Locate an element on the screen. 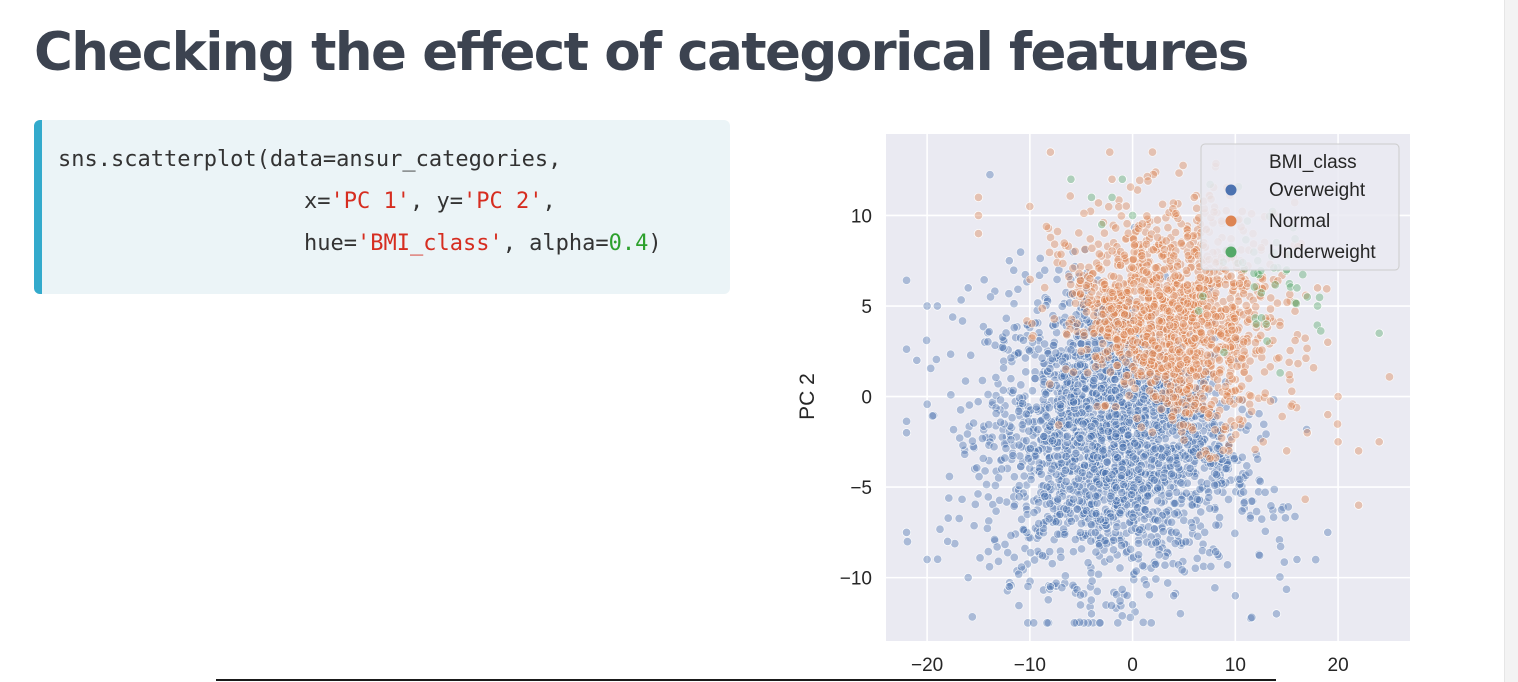  code-line-3: hue='BMI_class', alpha=0.4) is located at coordinates (394, 251).